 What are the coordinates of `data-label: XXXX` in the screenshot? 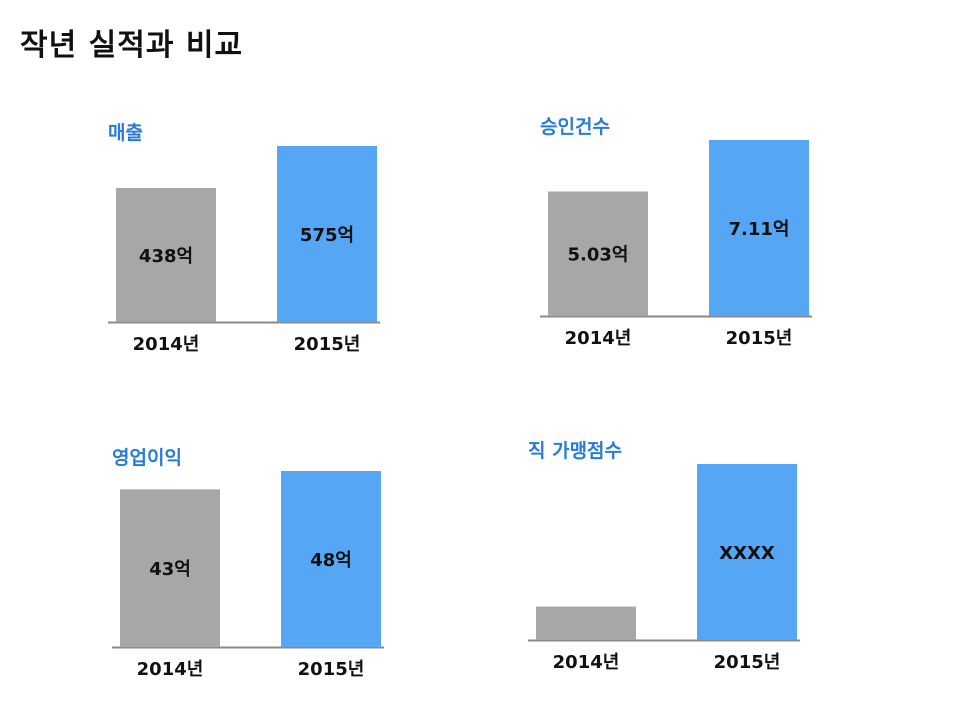 It's located at (747, 553).